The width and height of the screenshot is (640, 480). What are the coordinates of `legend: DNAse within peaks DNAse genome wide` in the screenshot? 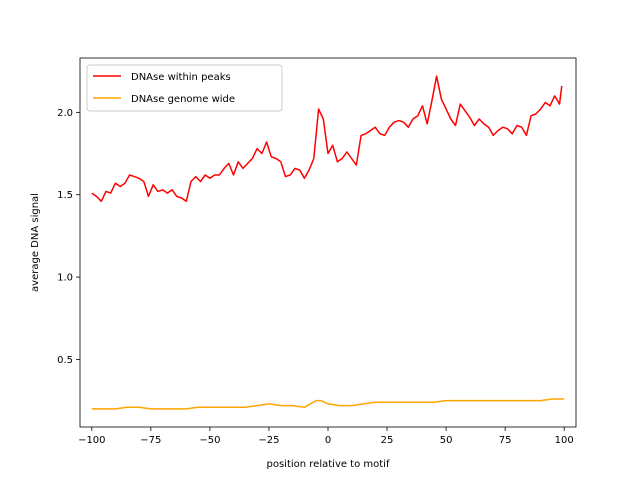 It's located at (184, 88).